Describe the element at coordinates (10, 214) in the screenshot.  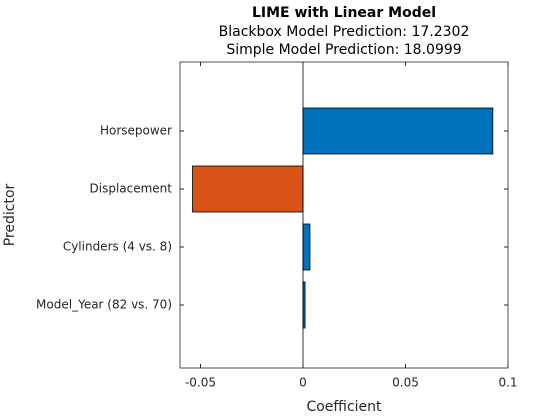
I see `y-axis-label: Predictor` at that location.